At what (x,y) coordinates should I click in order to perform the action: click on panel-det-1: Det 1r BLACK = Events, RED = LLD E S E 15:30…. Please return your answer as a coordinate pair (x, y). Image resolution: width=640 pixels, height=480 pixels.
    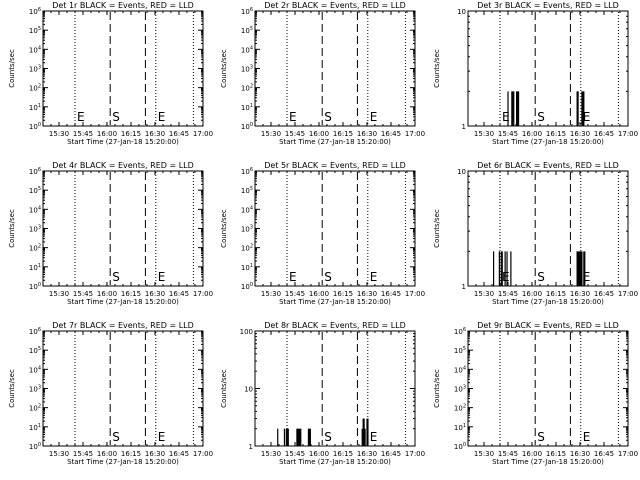
    Looking at the image, I should click on (110, 73).